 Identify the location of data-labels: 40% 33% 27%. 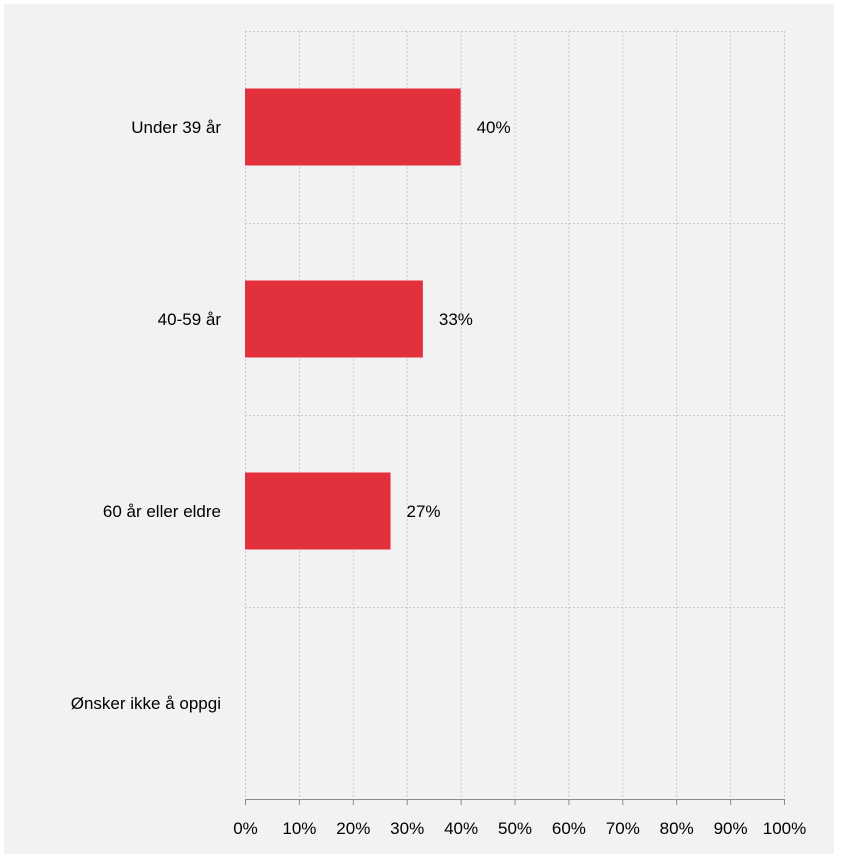
(459, 319).